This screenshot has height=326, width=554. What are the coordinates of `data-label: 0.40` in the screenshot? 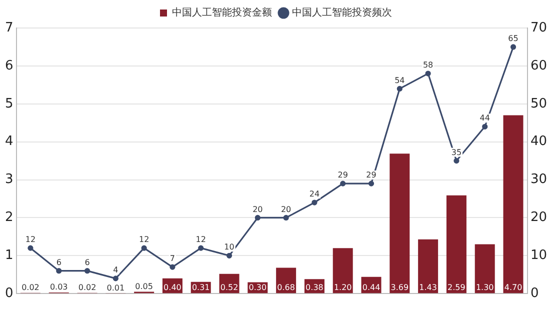 It's located at (173, 287).